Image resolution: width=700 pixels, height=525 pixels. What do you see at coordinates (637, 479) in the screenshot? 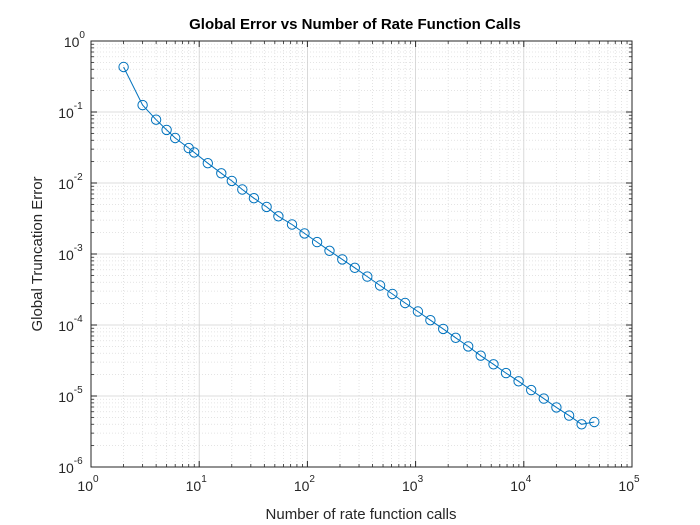
I see `x-tick-label-exponent: 5` at bounding box center [637, 479].